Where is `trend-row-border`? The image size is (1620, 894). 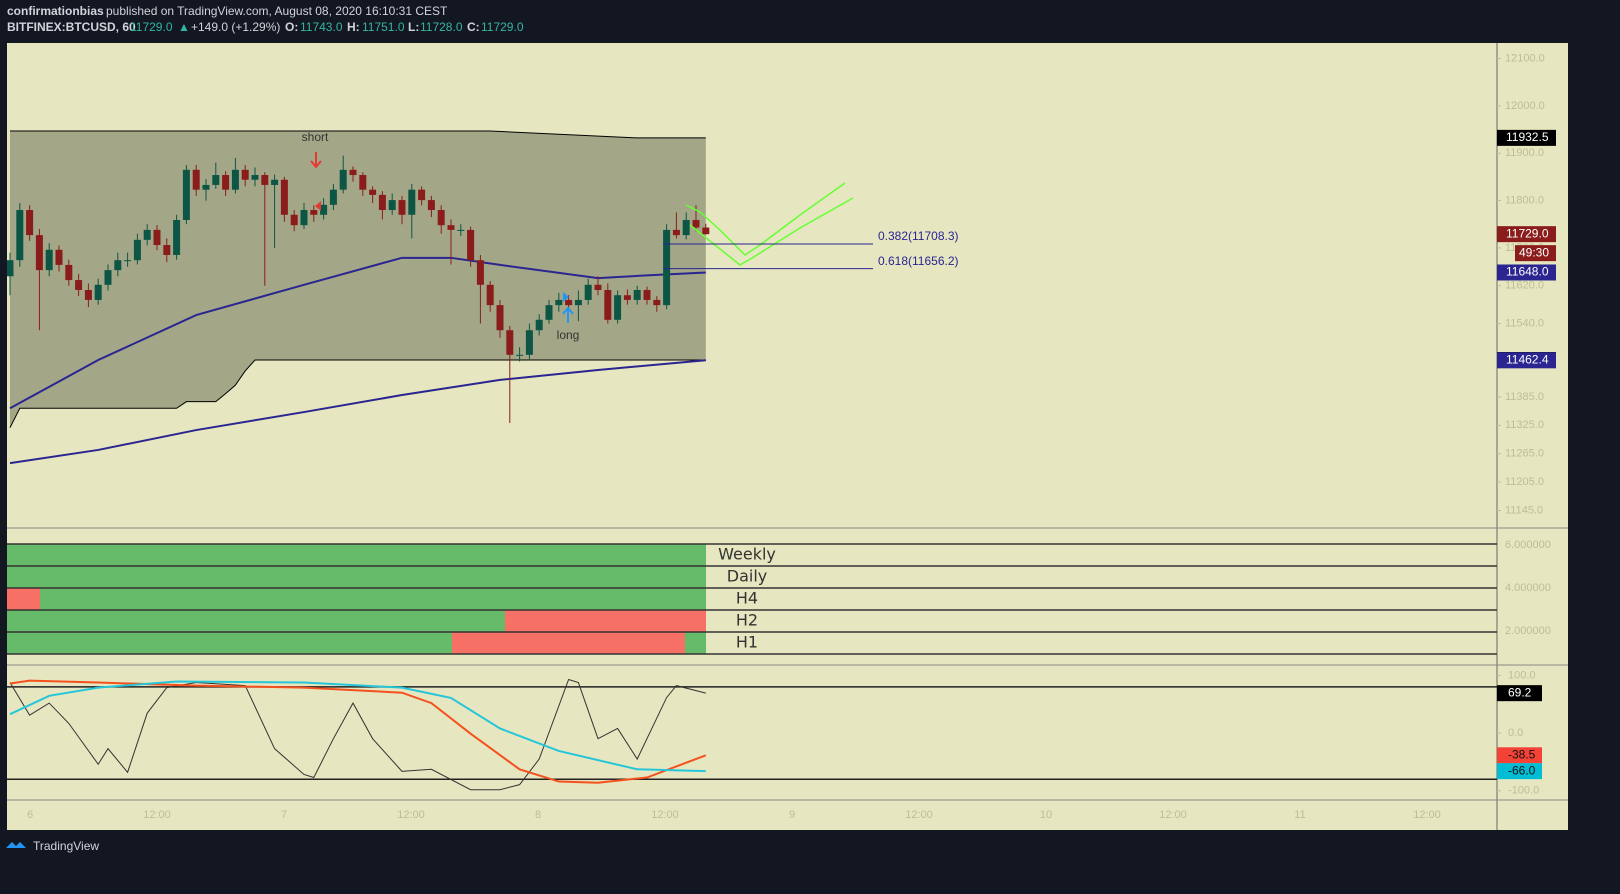 trend-row-border is located at coordinates (752, 599).